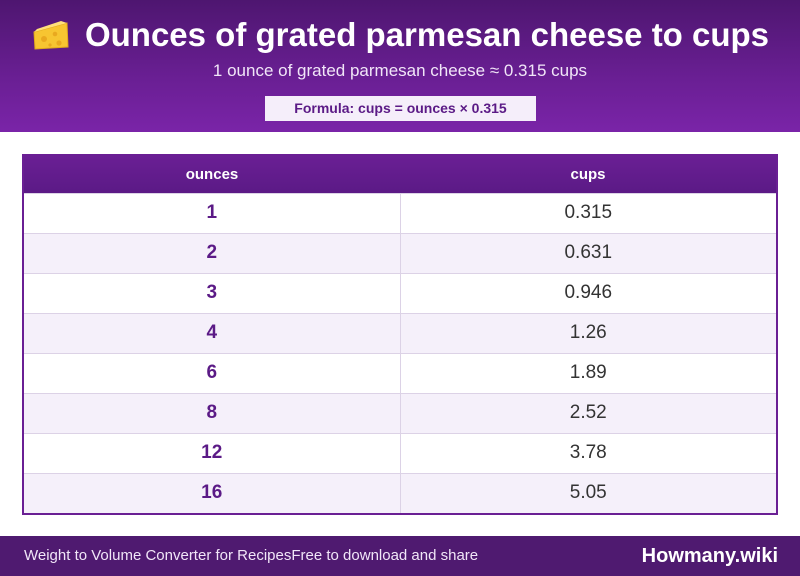 Image resolution: width=800 pixels, height=576 pixels. I want to click on cups-cell: 2.52, so click(588, 412).